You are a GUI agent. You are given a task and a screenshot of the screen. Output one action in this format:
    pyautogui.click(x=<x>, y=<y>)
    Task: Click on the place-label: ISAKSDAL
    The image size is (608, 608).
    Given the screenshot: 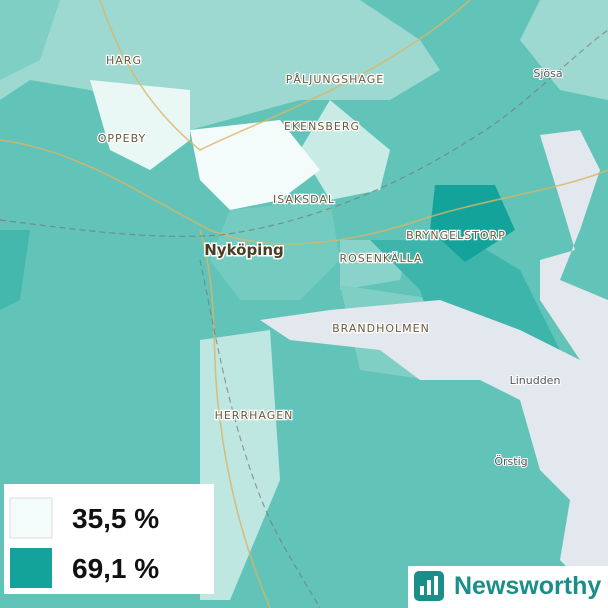 What is the action you would take?
    pyautogui.click(x=304, y=199)
    